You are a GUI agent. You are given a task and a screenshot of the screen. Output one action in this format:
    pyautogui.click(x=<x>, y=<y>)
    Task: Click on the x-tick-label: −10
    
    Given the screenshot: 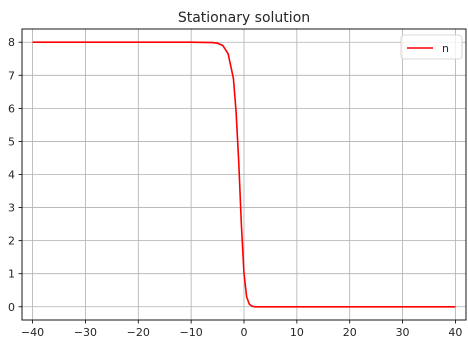 What is the action you would take?
    pyautogui.click(x=191, y=332)
    